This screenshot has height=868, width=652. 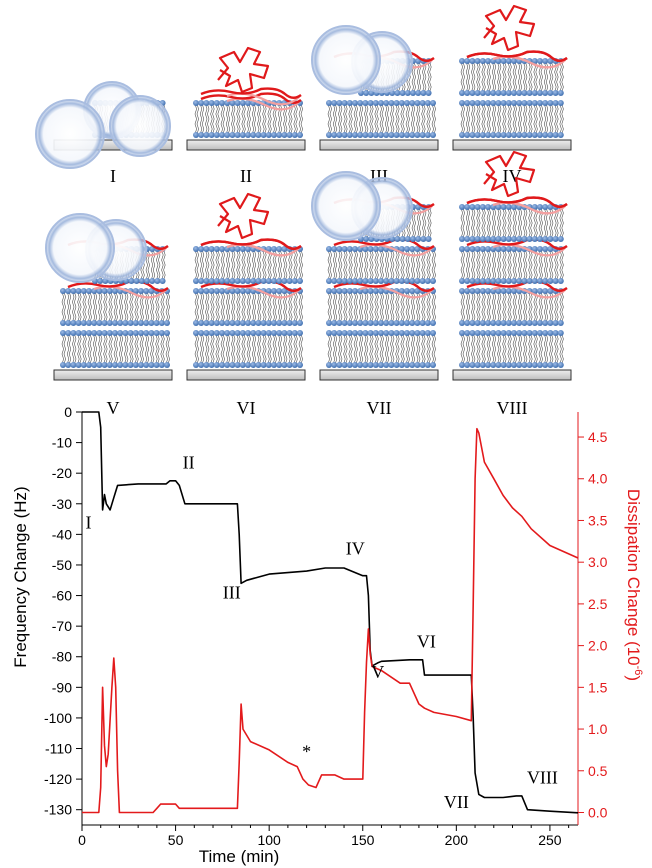 I want to click on panel-label: I, so click(x=113, y=176).